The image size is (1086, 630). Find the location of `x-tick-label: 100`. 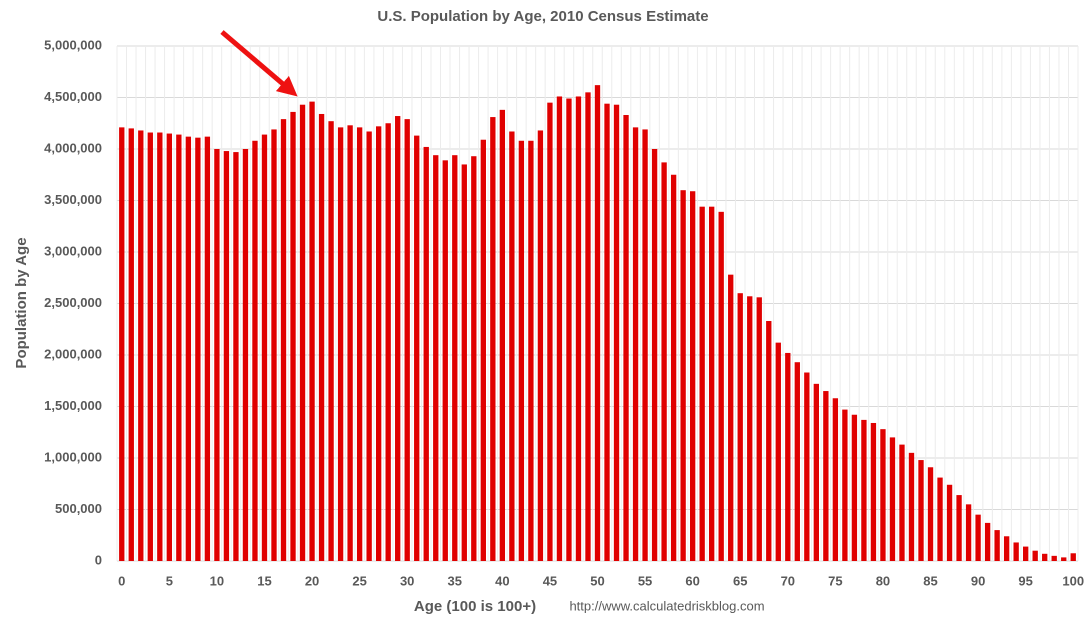

x-tick-label: 100 is located at coordinates (1073, 580).